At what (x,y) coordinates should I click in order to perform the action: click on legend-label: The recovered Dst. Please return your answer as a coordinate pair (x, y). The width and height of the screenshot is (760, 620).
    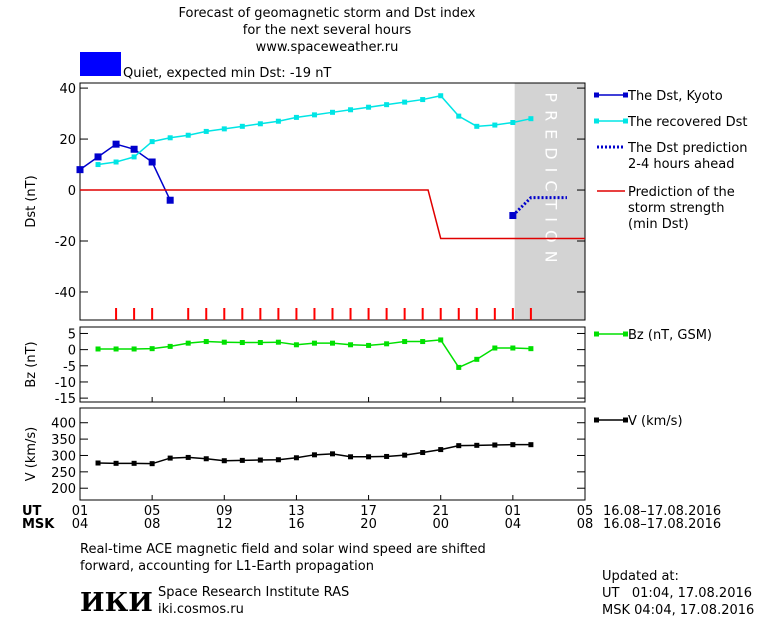
    Looking at the image, I should click on (687, 122).